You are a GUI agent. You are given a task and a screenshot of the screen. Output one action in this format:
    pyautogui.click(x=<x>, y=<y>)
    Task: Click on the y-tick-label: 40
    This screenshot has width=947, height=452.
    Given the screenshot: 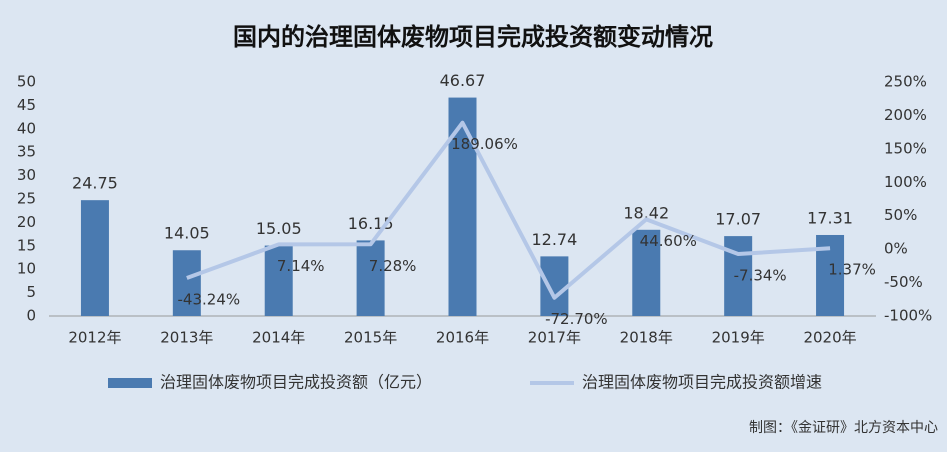 What is the action you would take?
    pyautogui.click(x=26, y=128)
    